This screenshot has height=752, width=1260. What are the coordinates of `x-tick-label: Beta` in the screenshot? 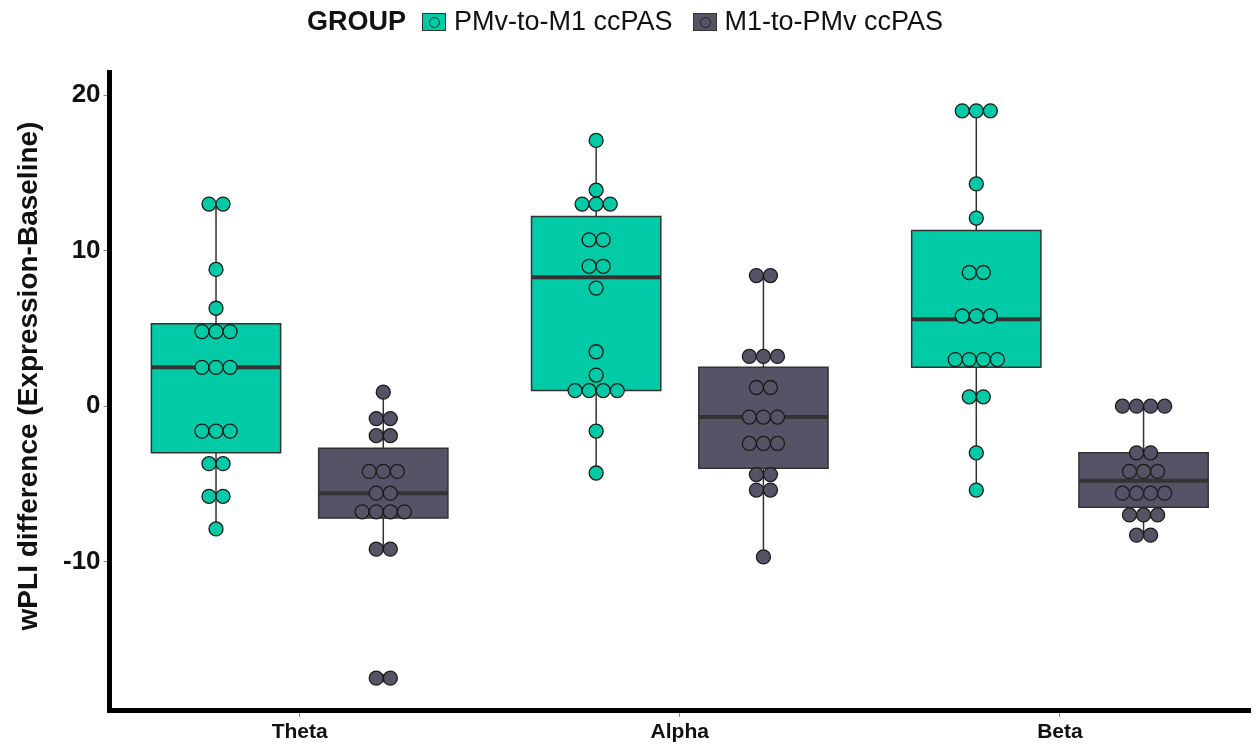 It's located at (1060, 731).